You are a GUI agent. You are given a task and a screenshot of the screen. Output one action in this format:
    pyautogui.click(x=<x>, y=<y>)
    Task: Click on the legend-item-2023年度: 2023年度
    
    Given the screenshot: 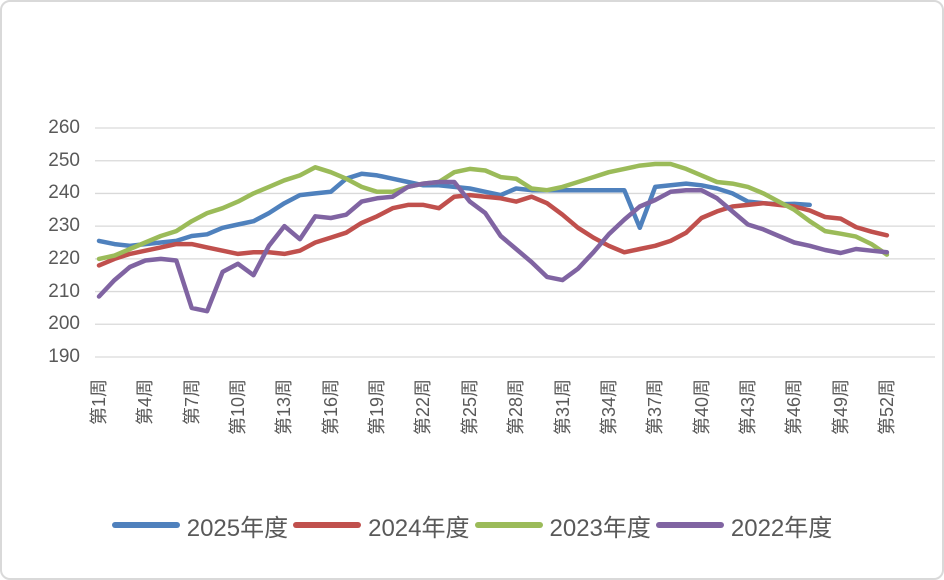 What is the action you would take?
    pyautogui.click(x=562, y=525)
    